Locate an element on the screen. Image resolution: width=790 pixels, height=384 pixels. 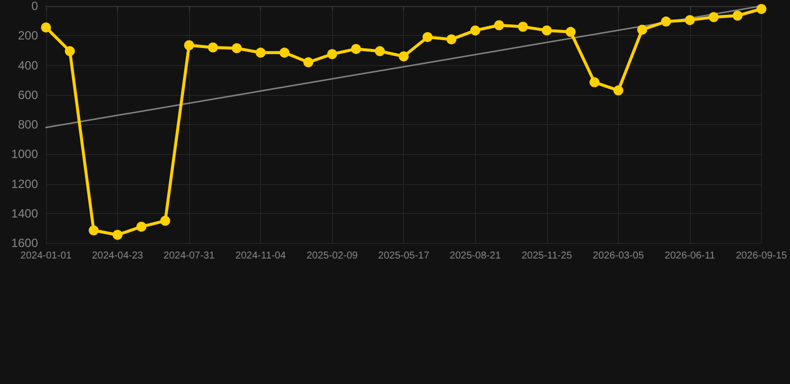
x-tick-label: 2024-01-01 is located at coordinates (46, 256).